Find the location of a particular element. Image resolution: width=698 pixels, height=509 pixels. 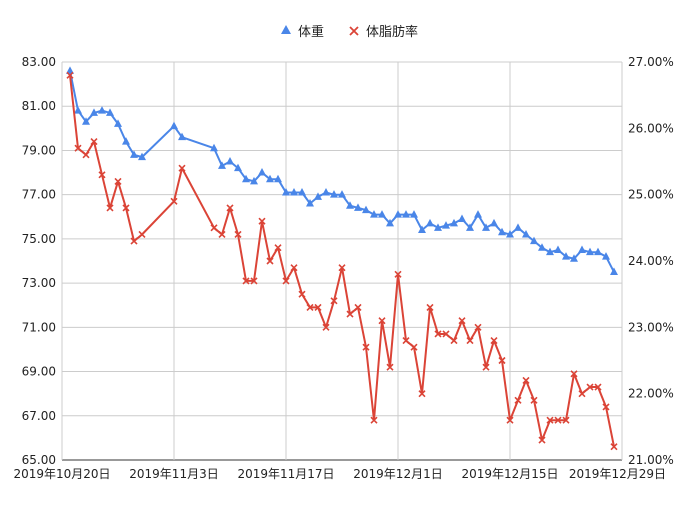

x-tick-label: 2019年11月17日 is located at coordinates (285, 474).